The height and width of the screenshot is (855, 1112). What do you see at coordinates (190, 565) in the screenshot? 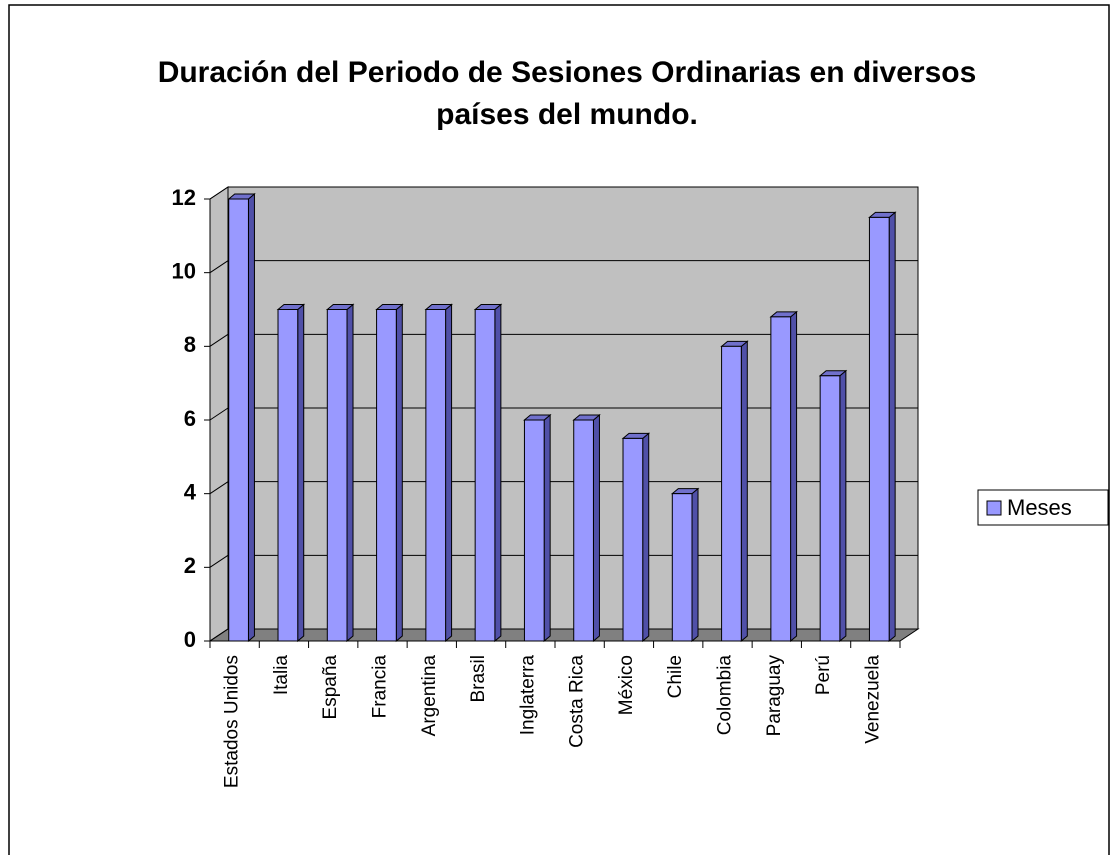
I see `y-tick-label: 2` at bounding box center [190, 565].